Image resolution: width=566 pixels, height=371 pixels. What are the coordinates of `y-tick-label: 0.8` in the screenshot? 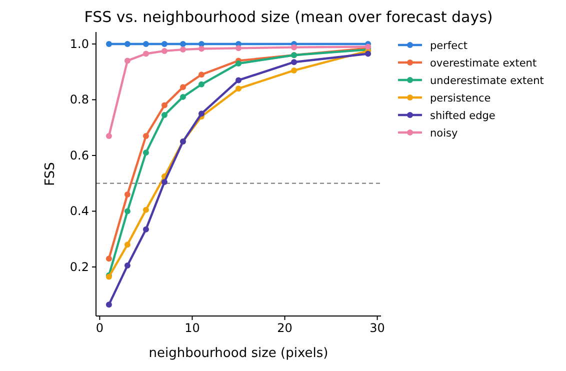 It's located at (79, 99).